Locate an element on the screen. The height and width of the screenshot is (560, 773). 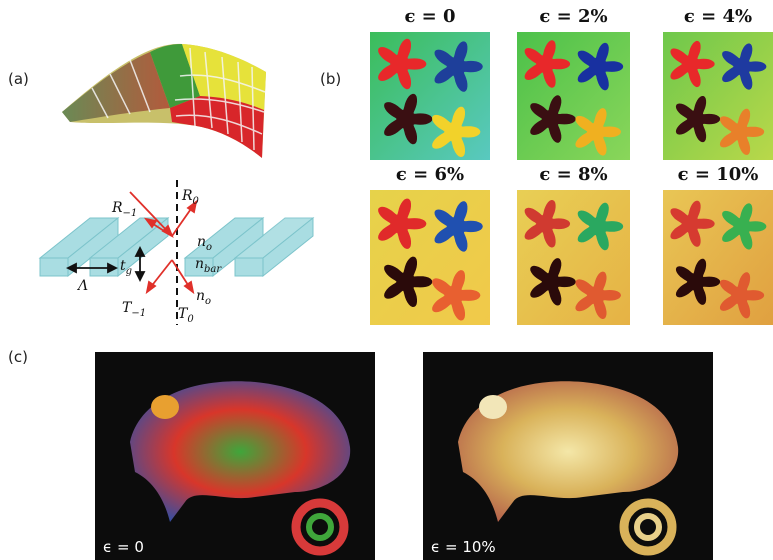
panel-title: ϵ = 4% is located at coordinates (718, 16).